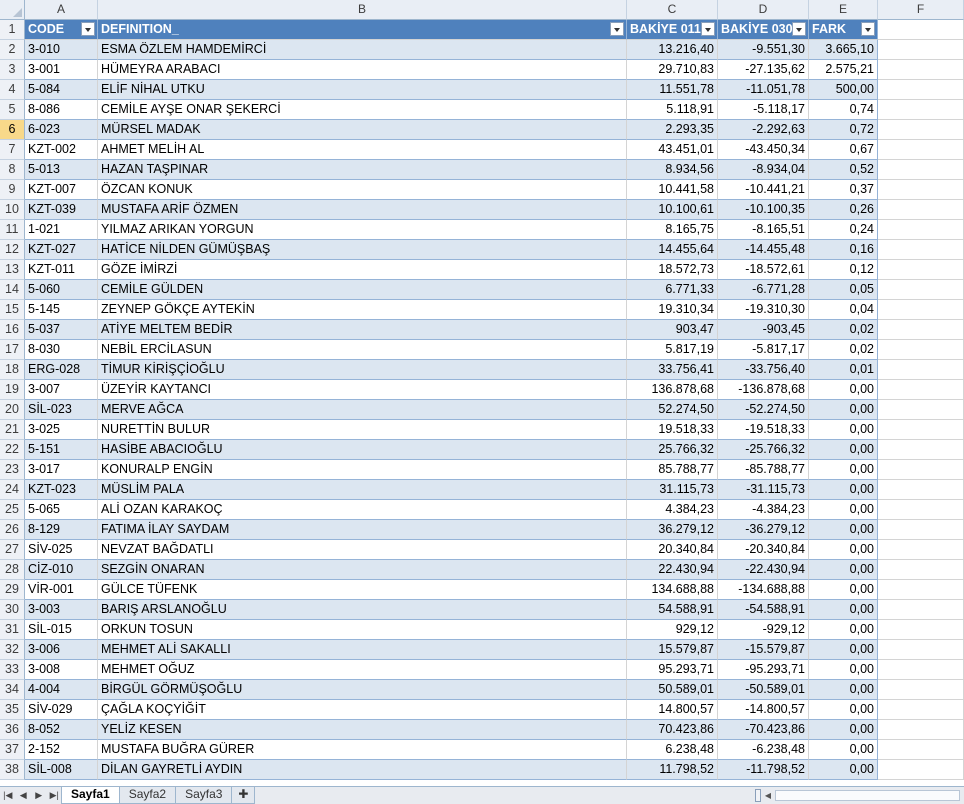 The image size is (964, 804). What do you see at coordinates (672, 410) in the screenshot?
I see `bakiye-011-cell: 52.274,50` at bounding box center [672, 410].